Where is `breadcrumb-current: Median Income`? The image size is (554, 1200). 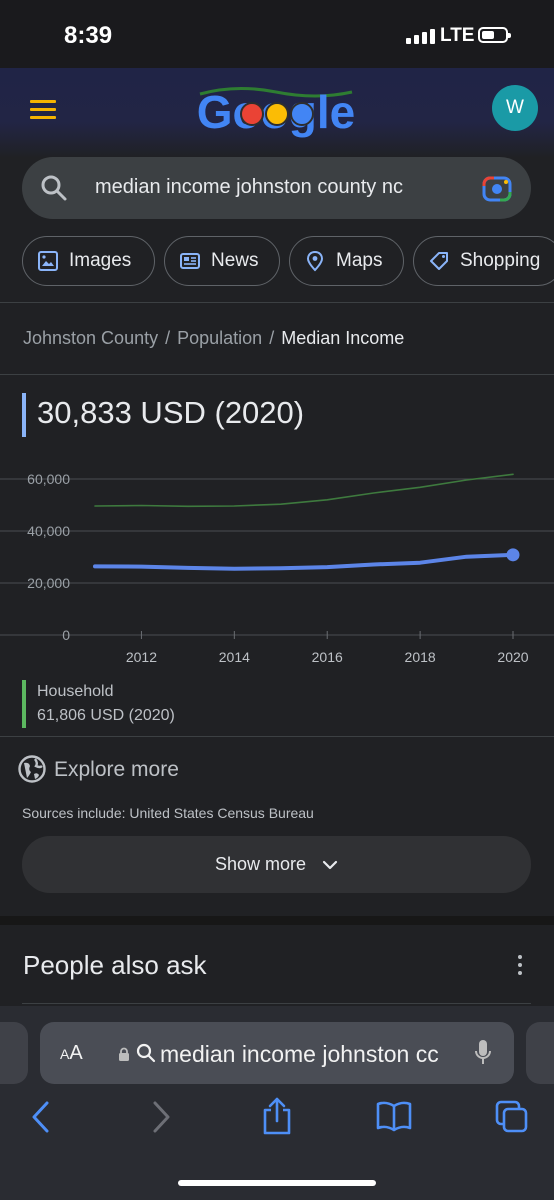 breadcrumb-current: Median Income is located at coordinates (343, 338).